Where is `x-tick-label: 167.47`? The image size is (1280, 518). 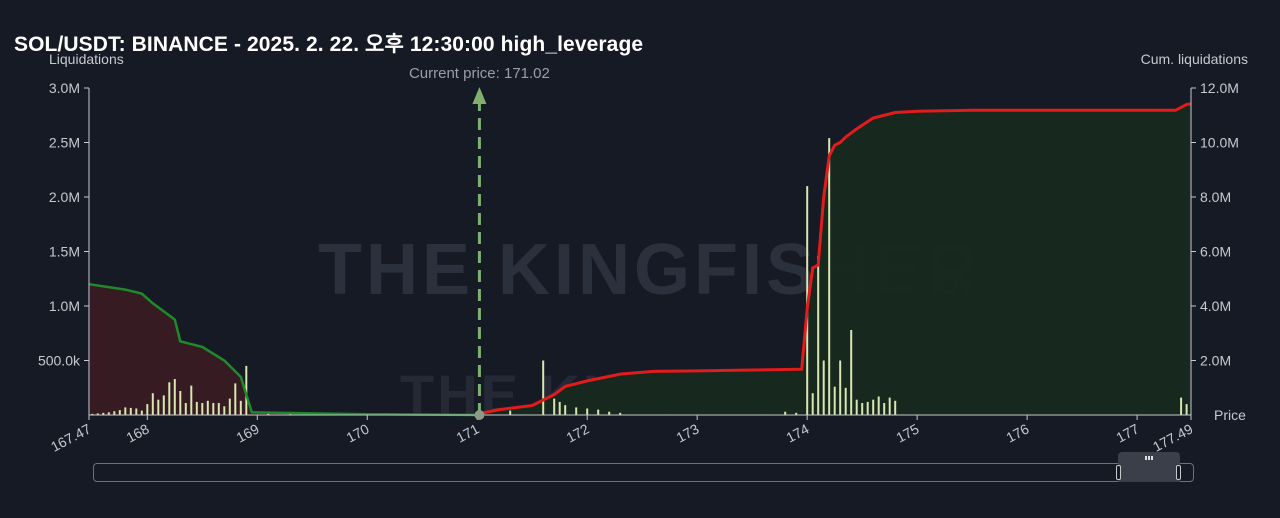
x-tick-label: 167.47 is located at coordinates (71, 437).